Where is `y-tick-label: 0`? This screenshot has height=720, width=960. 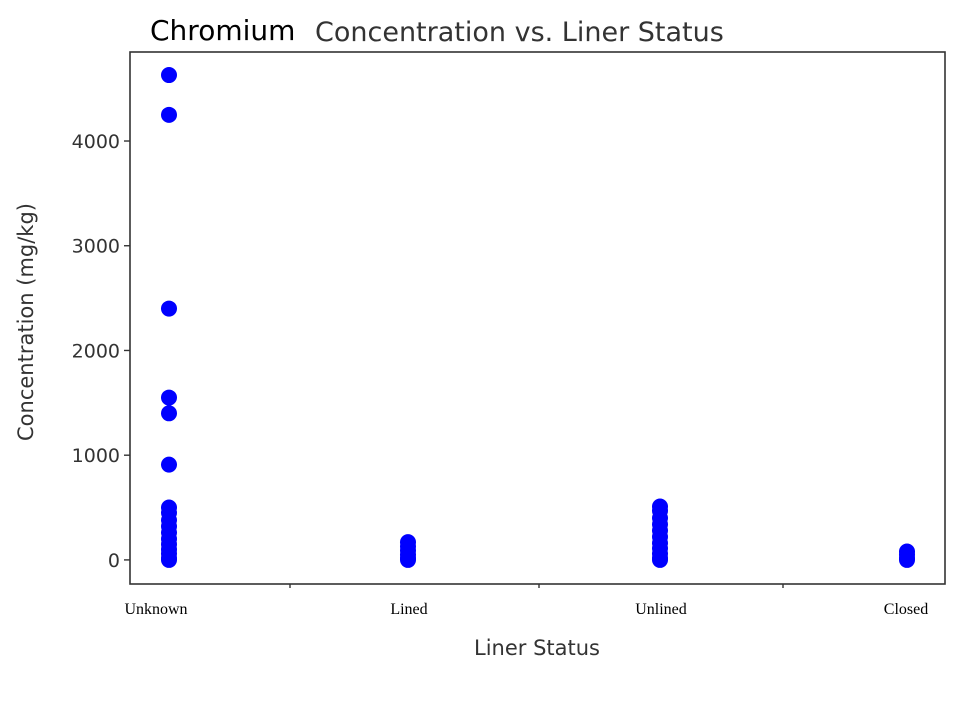 y-tick-label: 0 is located at coordinates (114, 561).